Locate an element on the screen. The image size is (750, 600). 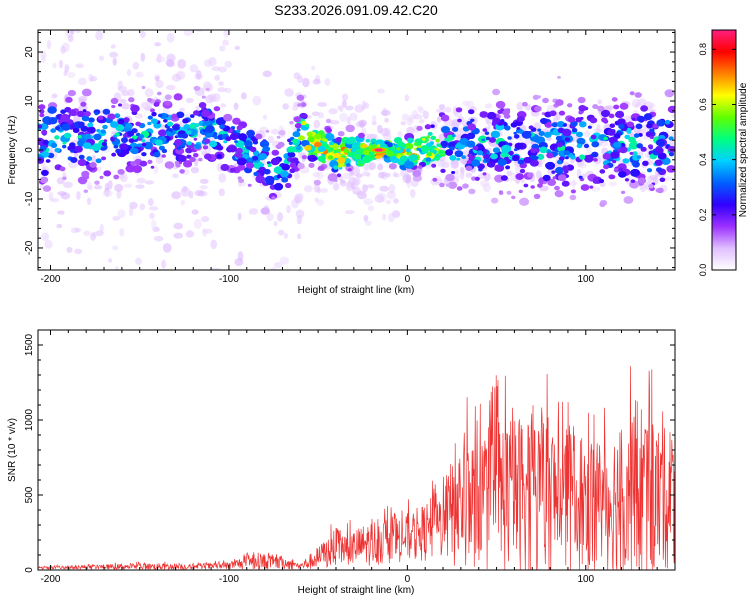
colorbar-ticks: 0.0 0.2 0.4 0.6 0.8 is located at coordinates (717, 159).